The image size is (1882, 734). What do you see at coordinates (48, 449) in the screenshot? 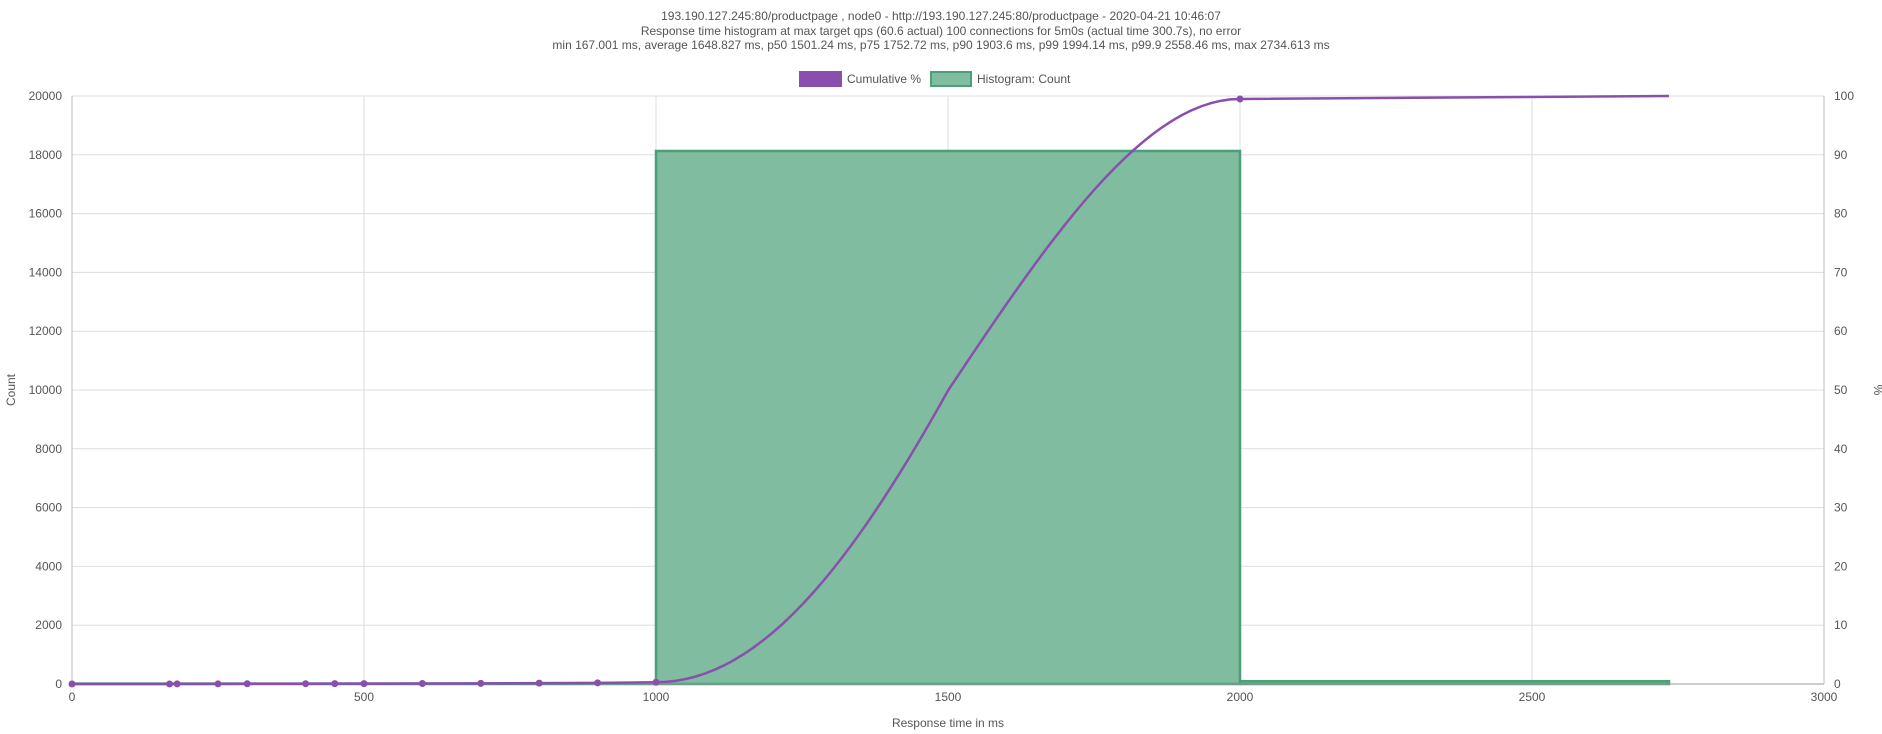
I see `y-tick-label: 8000` at bounding box center [48, 449].